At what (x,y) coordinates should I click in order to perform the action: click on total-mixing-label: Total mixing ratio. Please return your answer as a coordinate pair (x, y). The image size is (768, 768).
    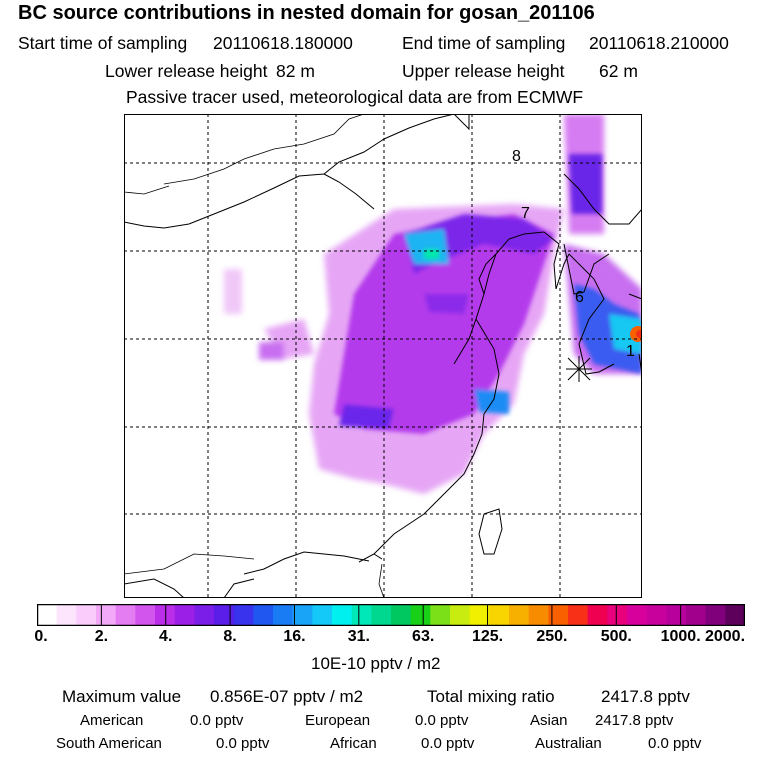
    Looking at the image, I should click on (491, 696).